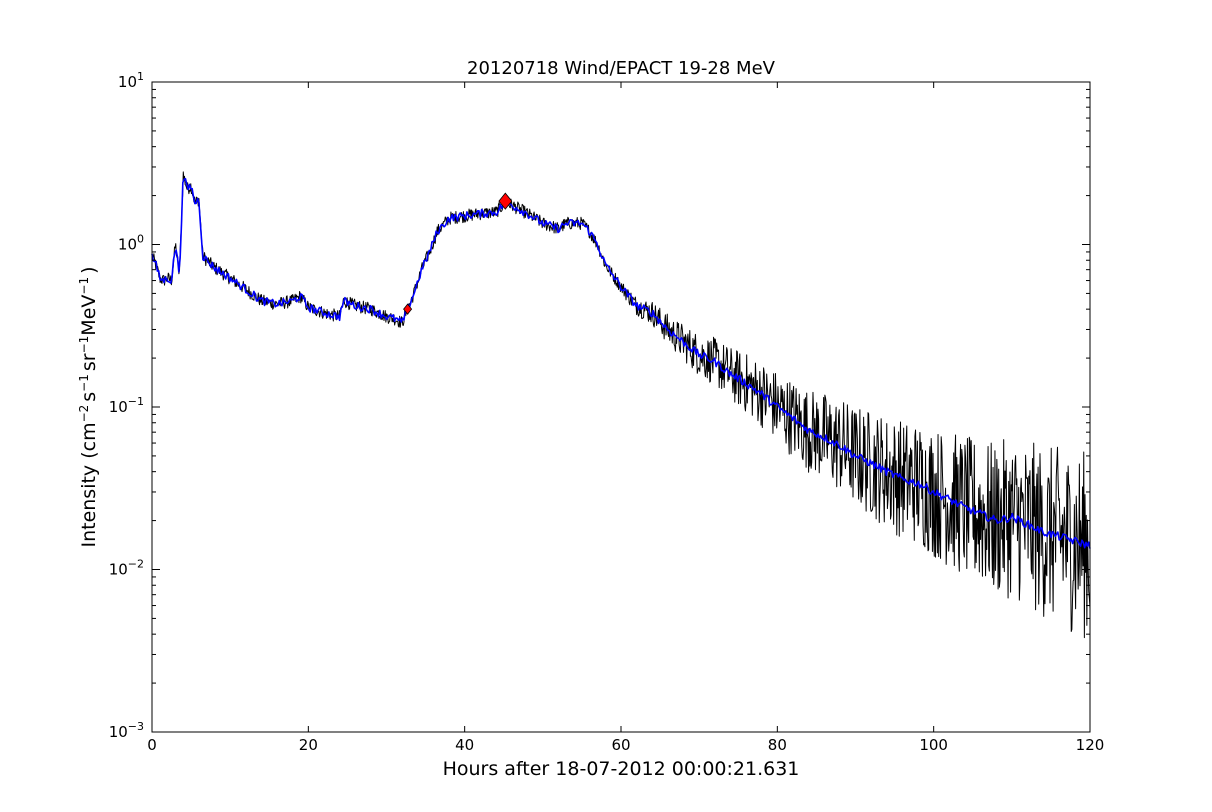  Describe the element at coordinates (621, 769) in the screenshot. I see `x-axis-label: Hours after 18-07-2012 00:00:21.631` at that location.